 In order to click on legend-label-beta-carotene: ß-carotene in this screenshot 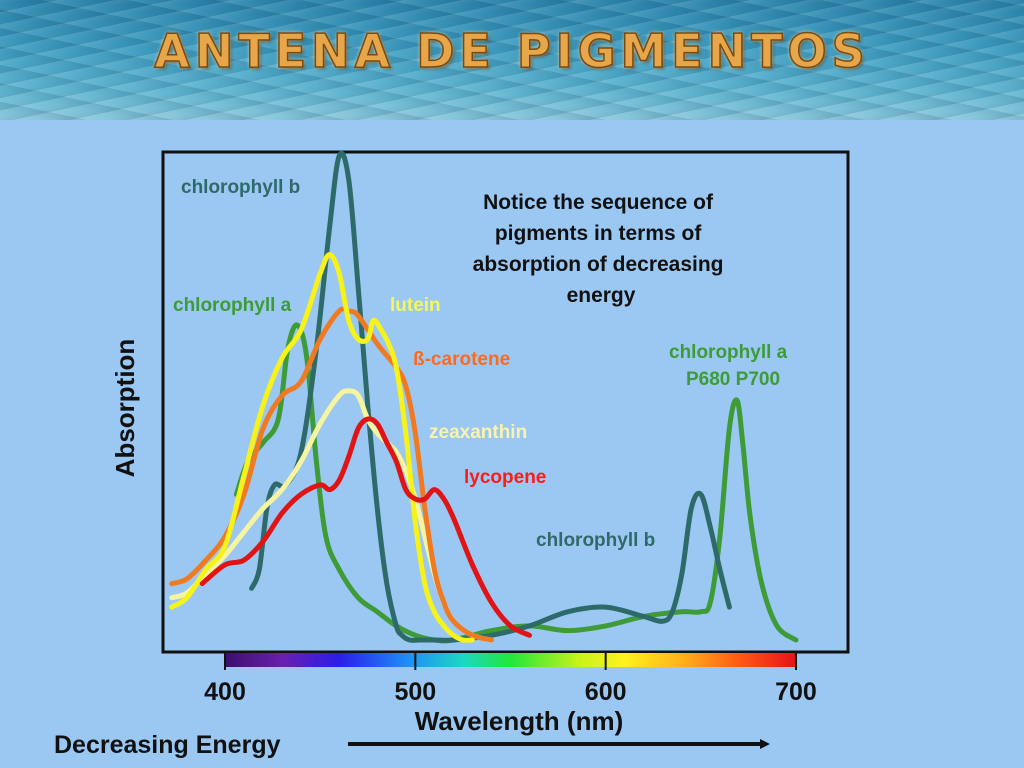, I will do `click(461, 359)`.